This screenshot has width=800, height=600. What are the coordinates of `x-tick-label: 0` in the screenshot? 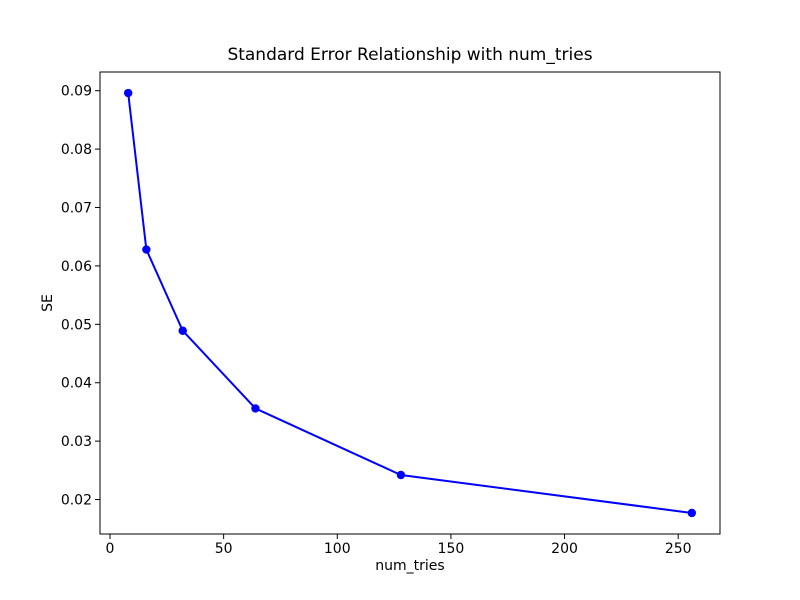 It's located at (110, 549).